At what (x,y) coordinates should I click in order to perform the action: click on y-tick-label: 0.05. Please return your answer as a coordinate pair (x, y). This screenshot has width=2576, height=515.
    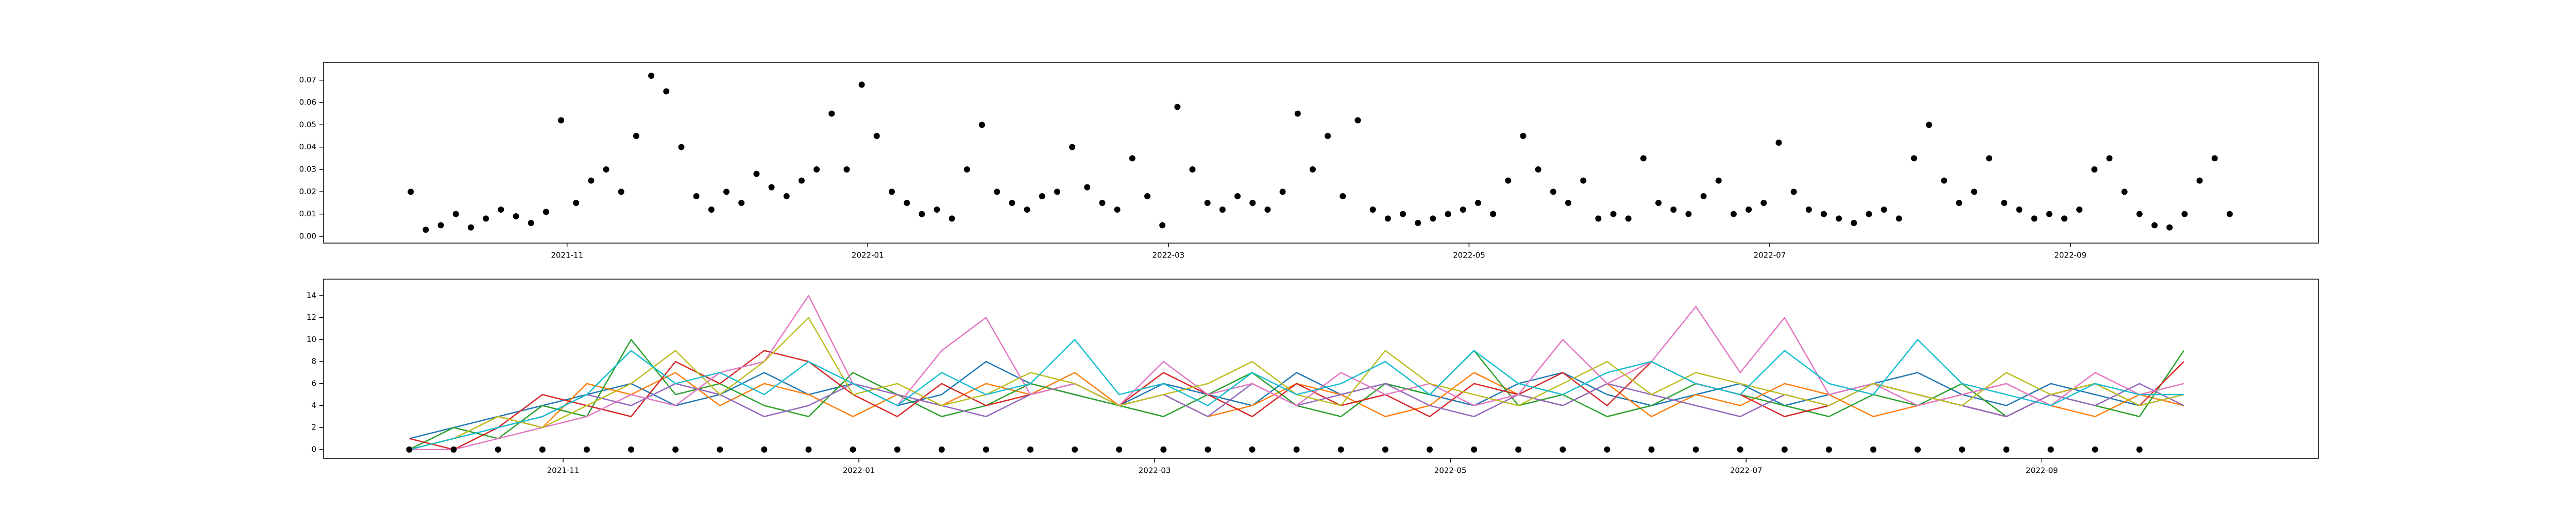
    Looking at the image, I should click on (307, 124).